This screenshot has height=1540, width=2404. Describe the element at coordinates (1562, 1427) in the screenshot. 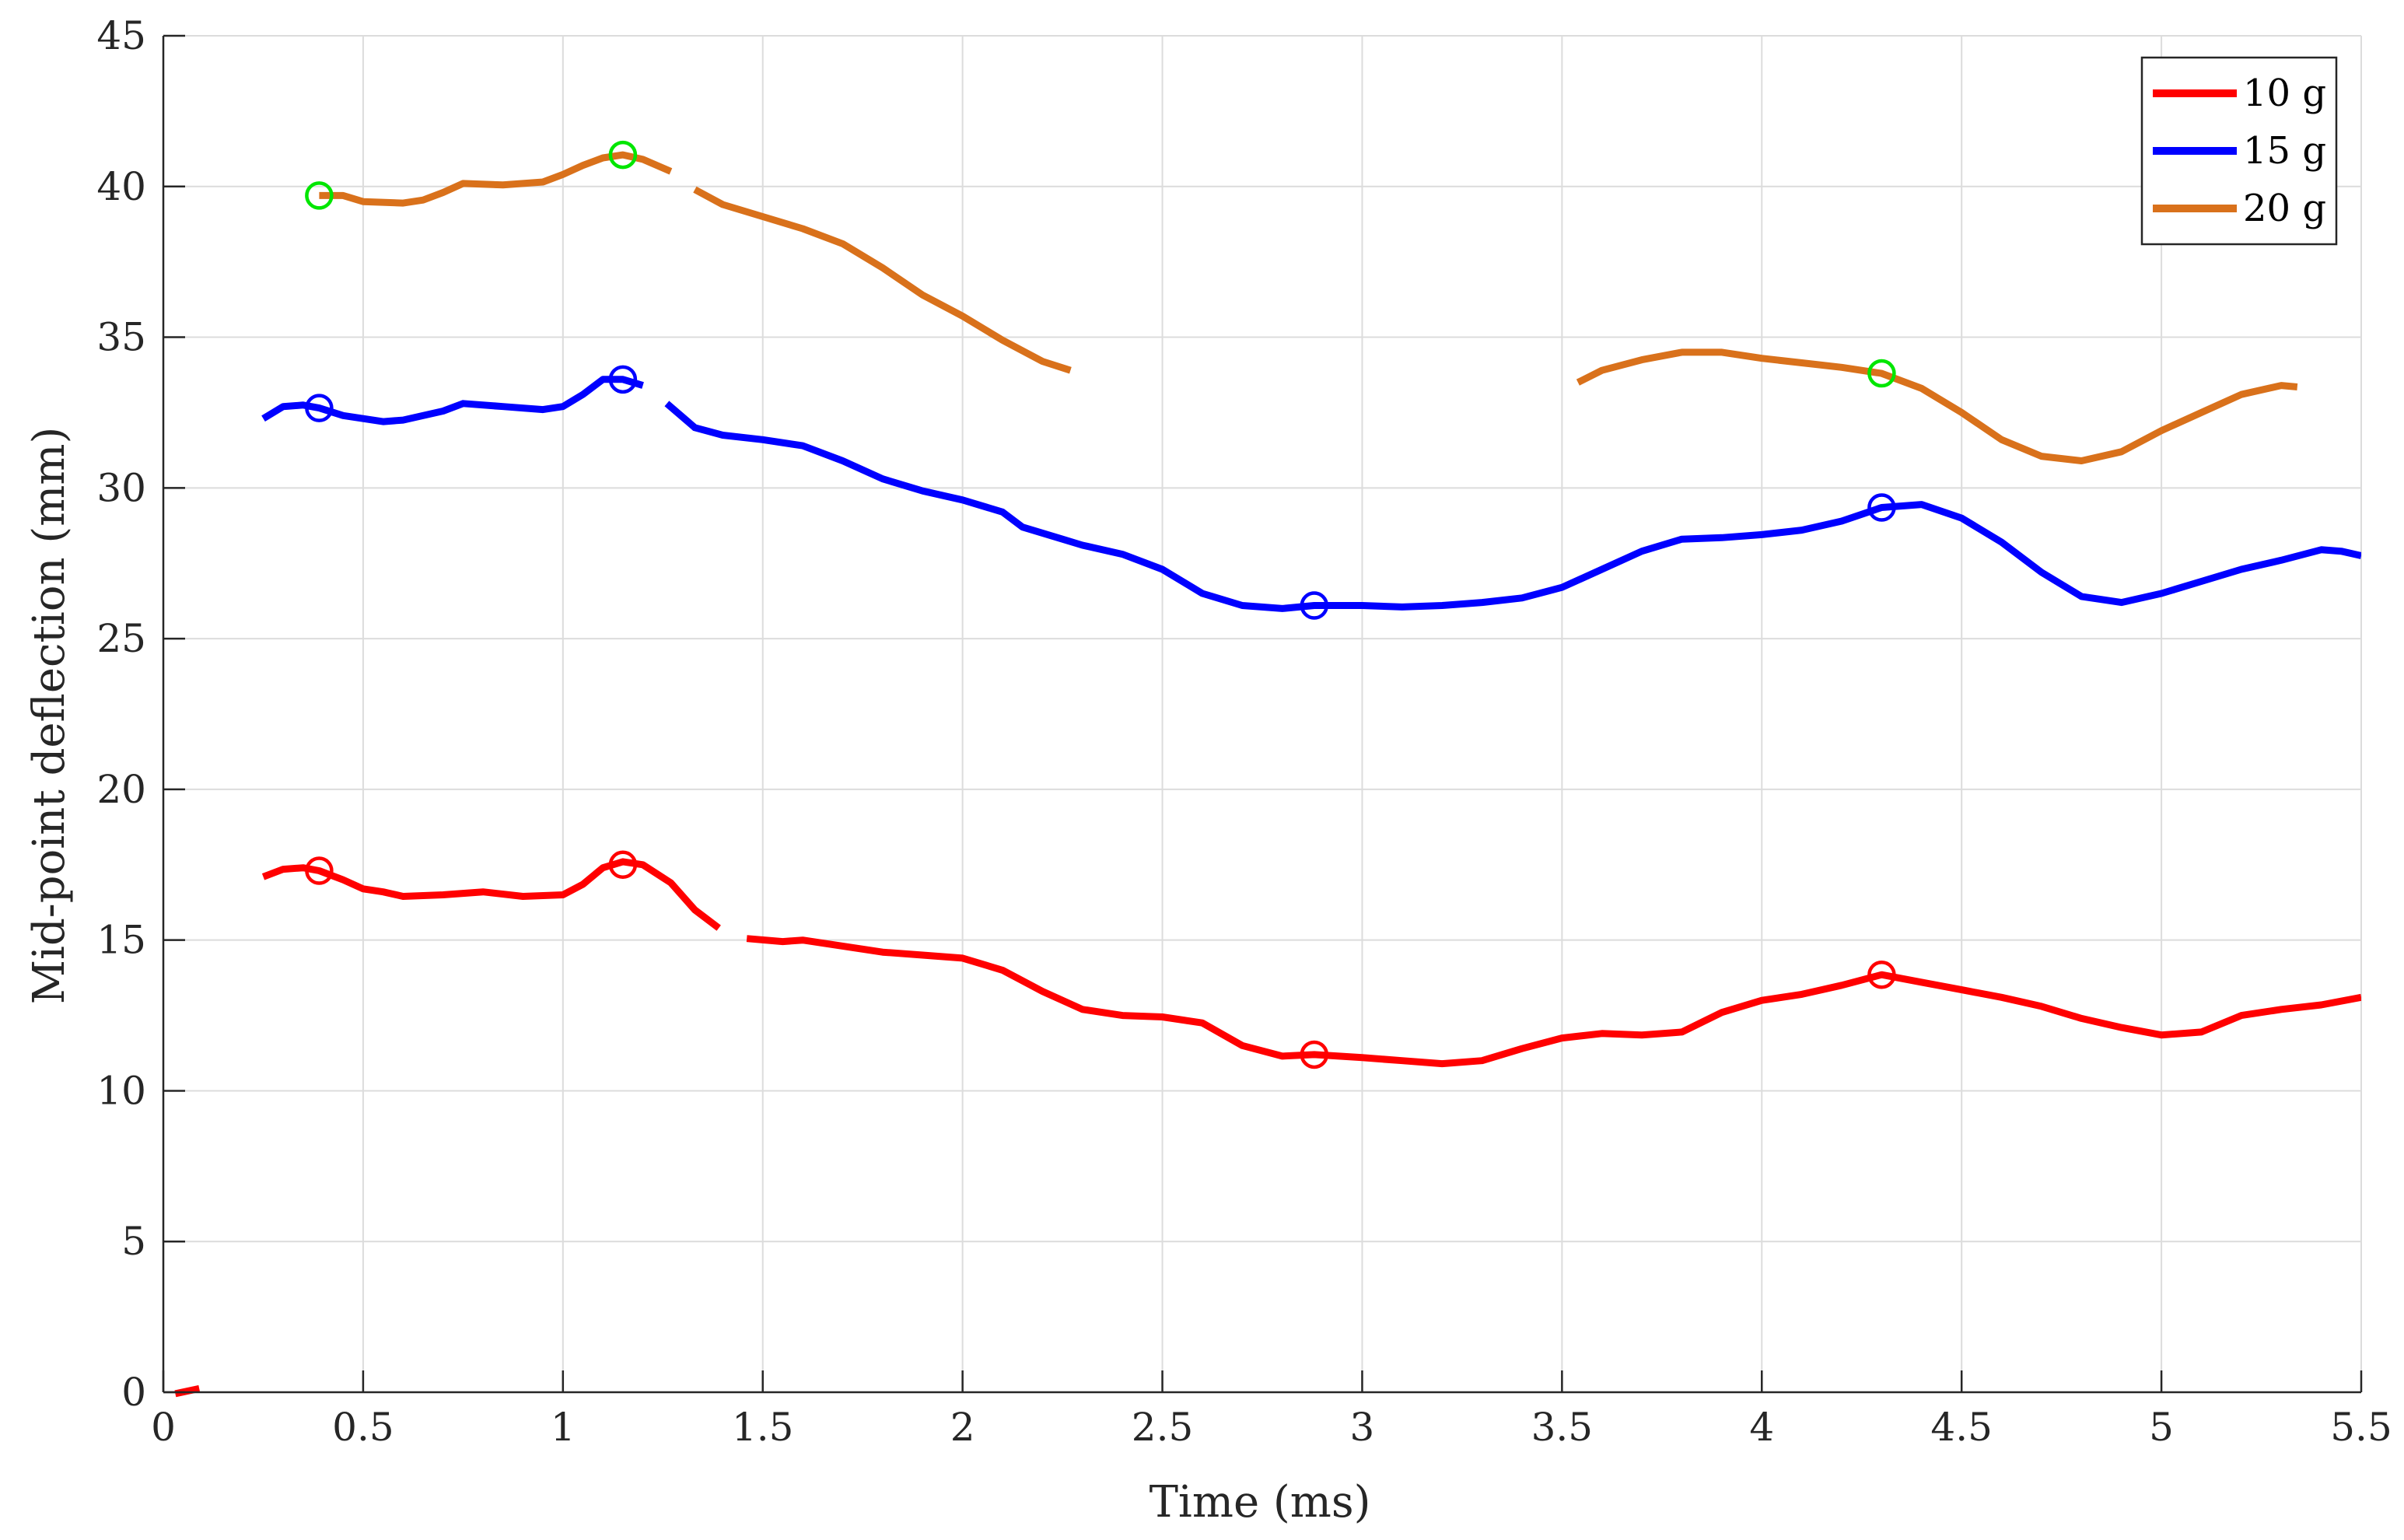

I see `x-tick-label: 3.5` at that location.